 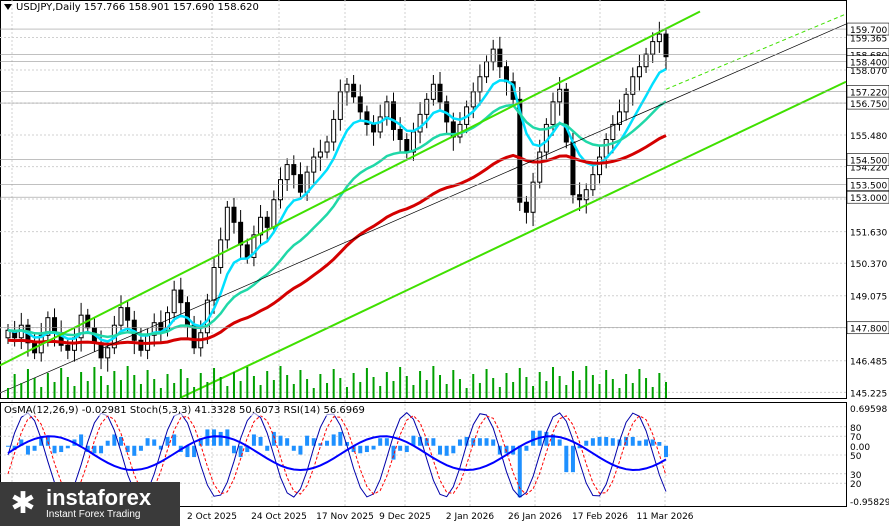 What do you see at coordinates (868, 298) in the screenshot?
I see `price-tick-label: 149.075` at bounding box center [868, 298].